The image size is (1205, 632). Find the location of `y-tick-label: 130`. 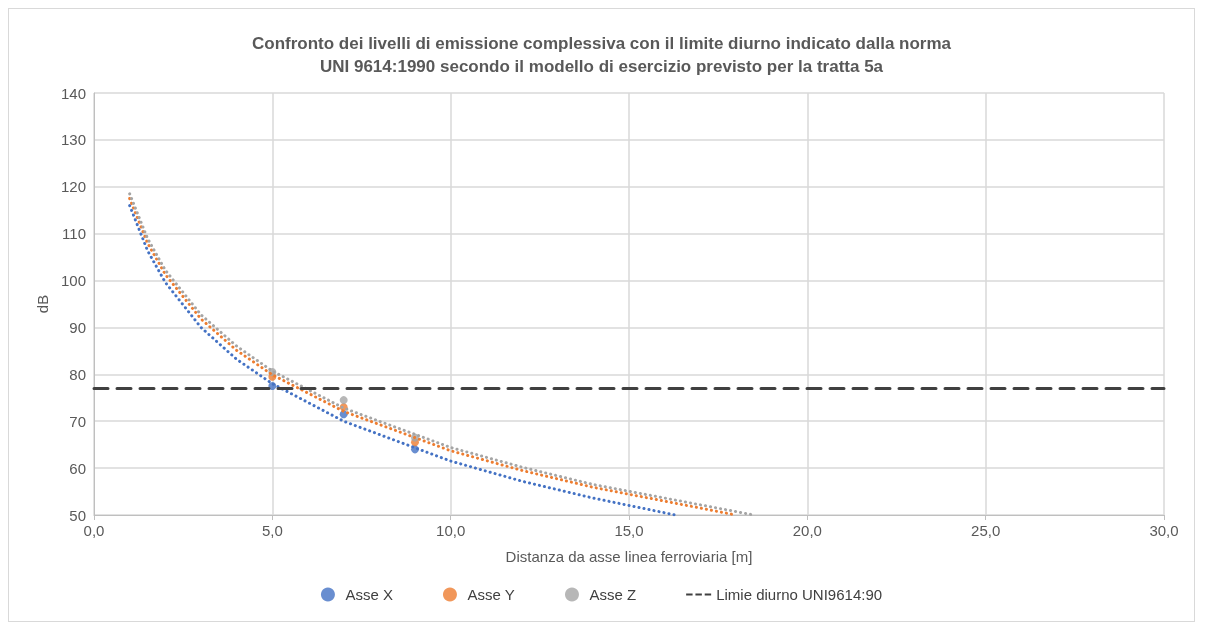

y-tick-label: 130 is located at coordinates (73, 140).